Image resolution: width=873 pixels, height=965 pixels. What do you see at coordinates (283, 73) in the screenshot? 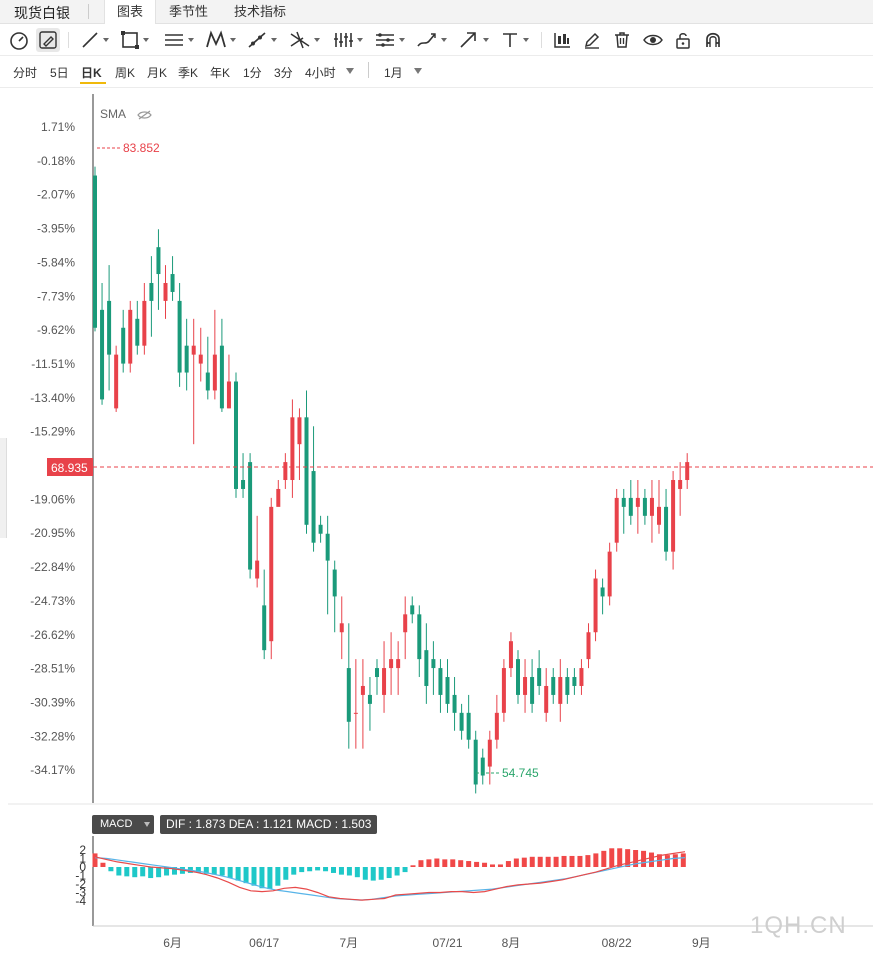
I see `period-3min: 3分` at bounding box center [283, 73].